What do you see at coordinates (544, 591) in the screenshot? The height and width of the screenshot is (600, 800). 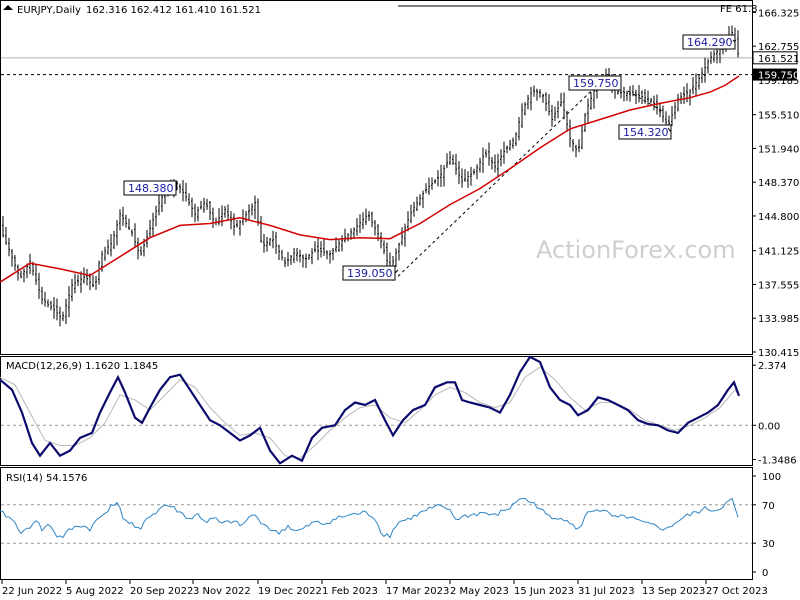 I see `x-tick-label: 15 Jun 2023` at bounding box center [544, 591].